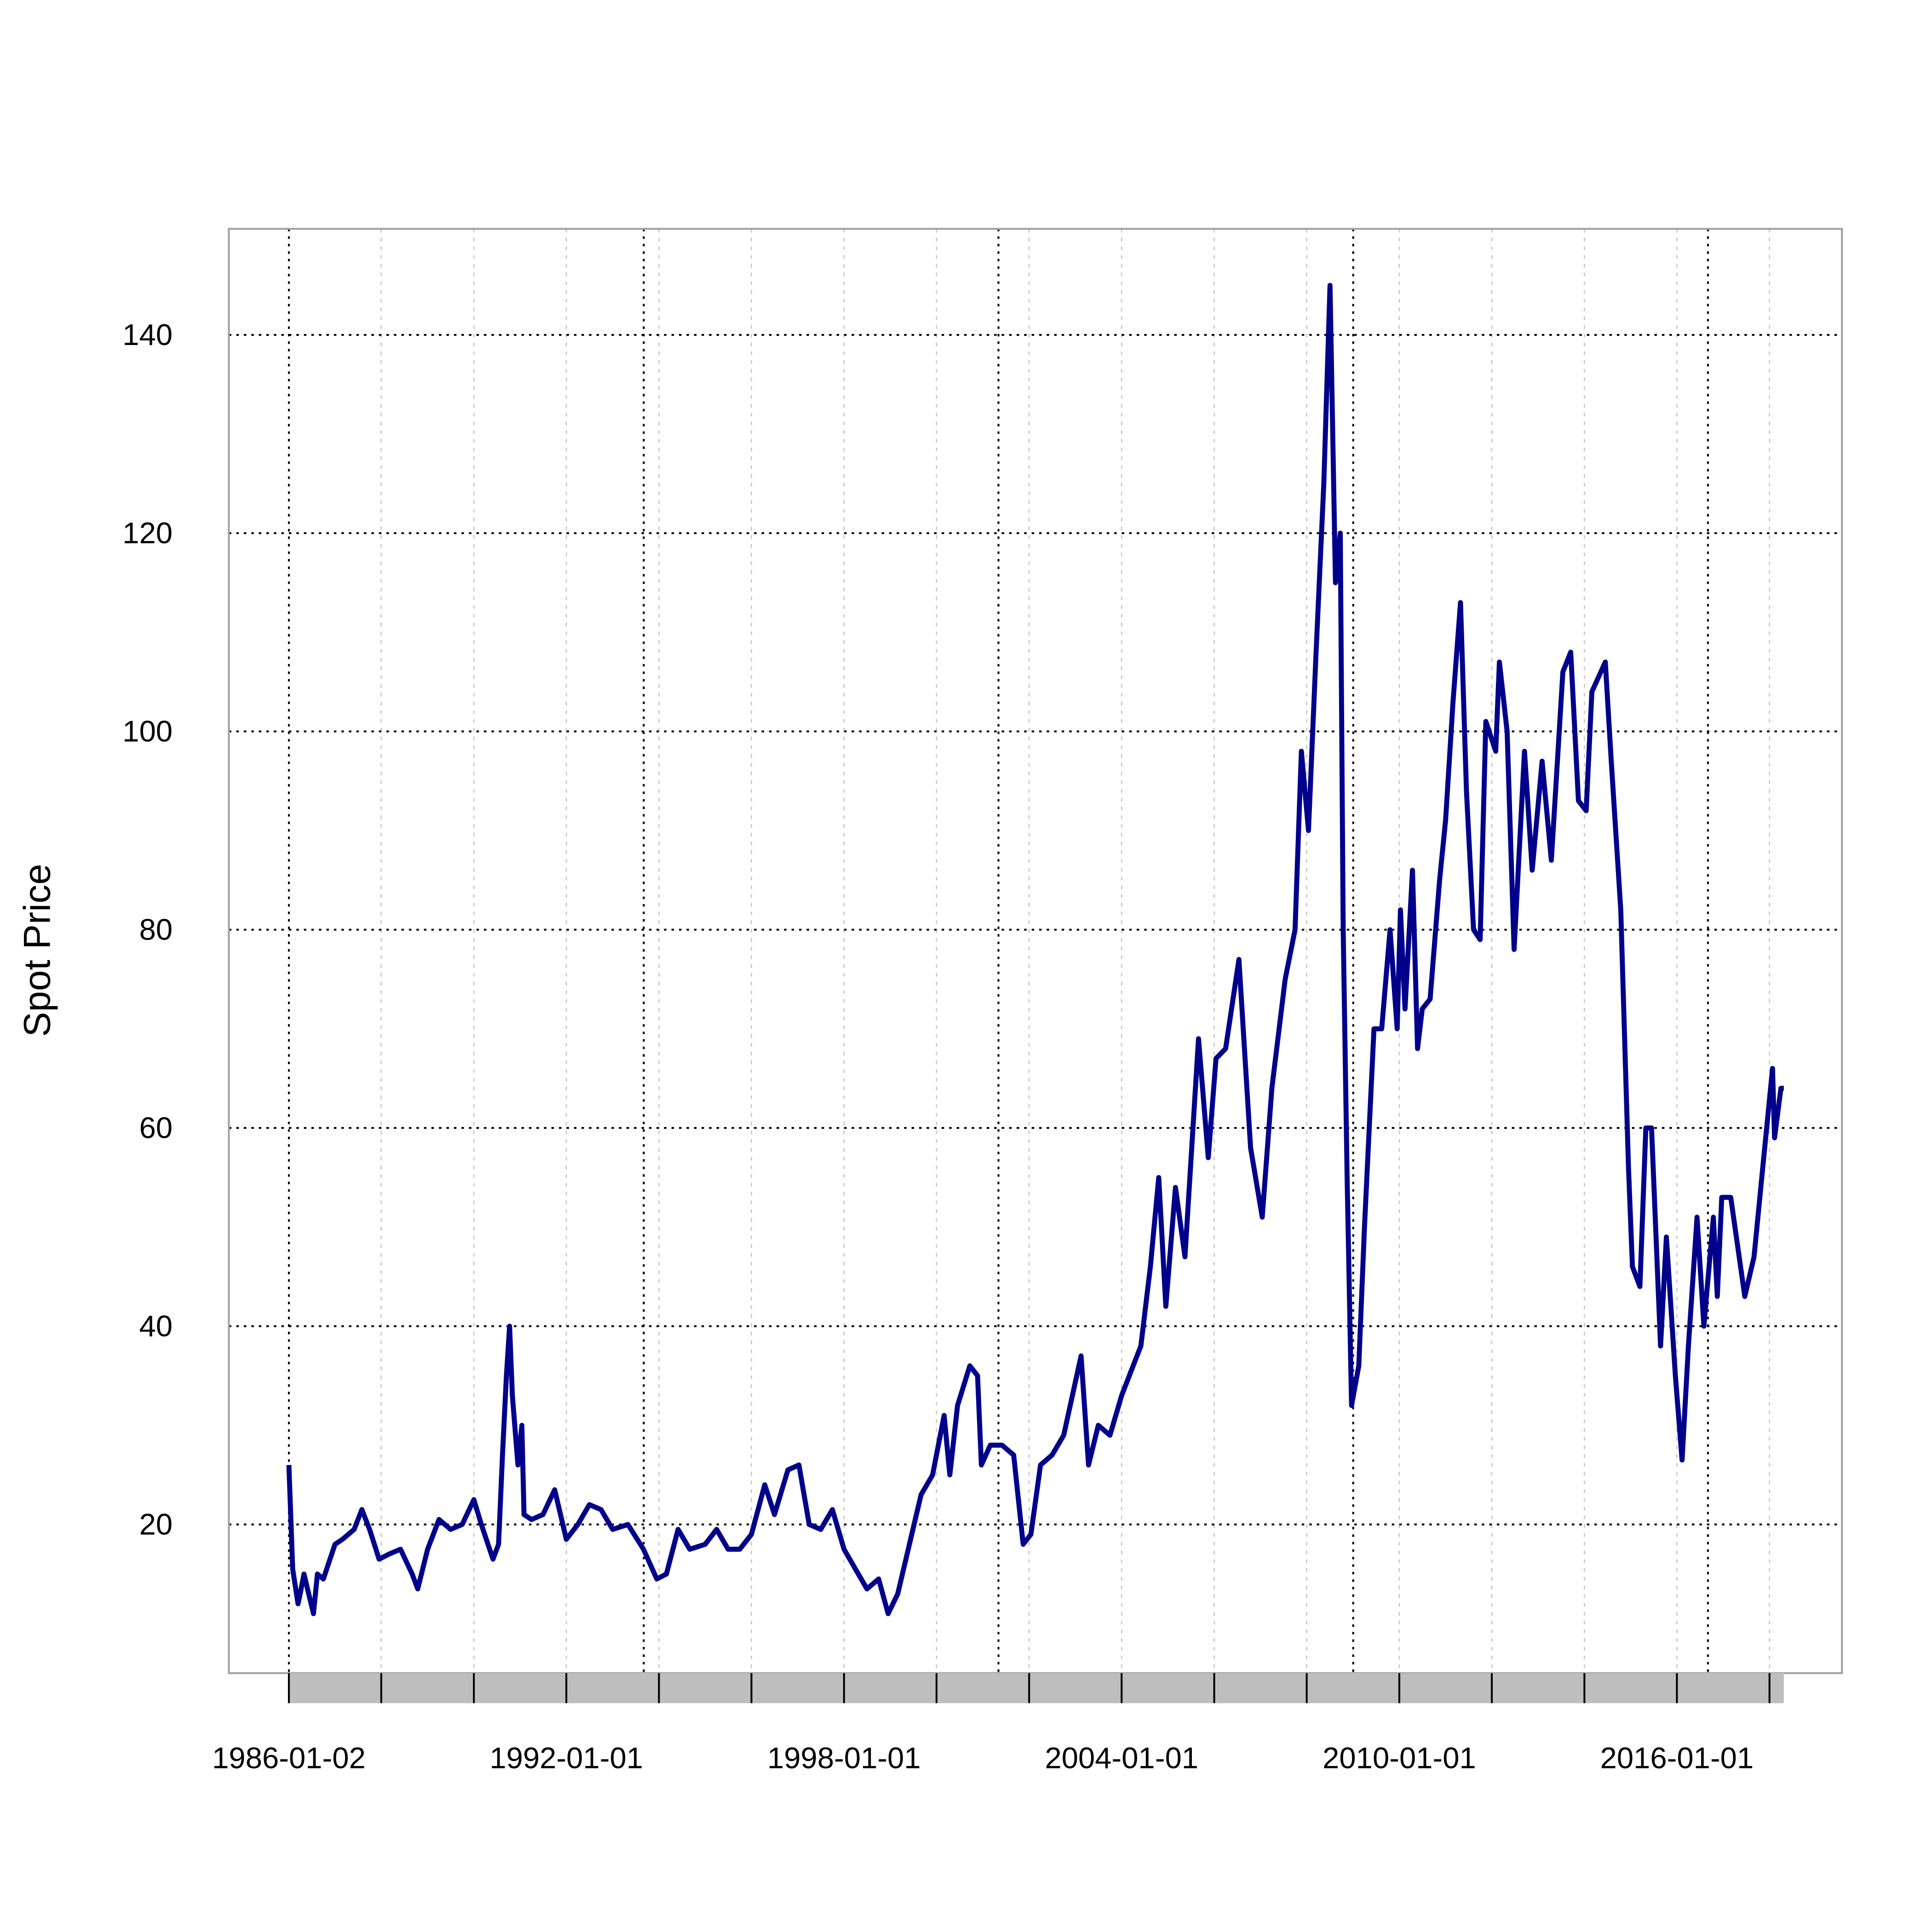 Image resolution: width=1932 pixels, height=1932 pixels. Describe the element at coordinates (147, 334) in the screenshot. I see `y-tick-label: 140` at that location.